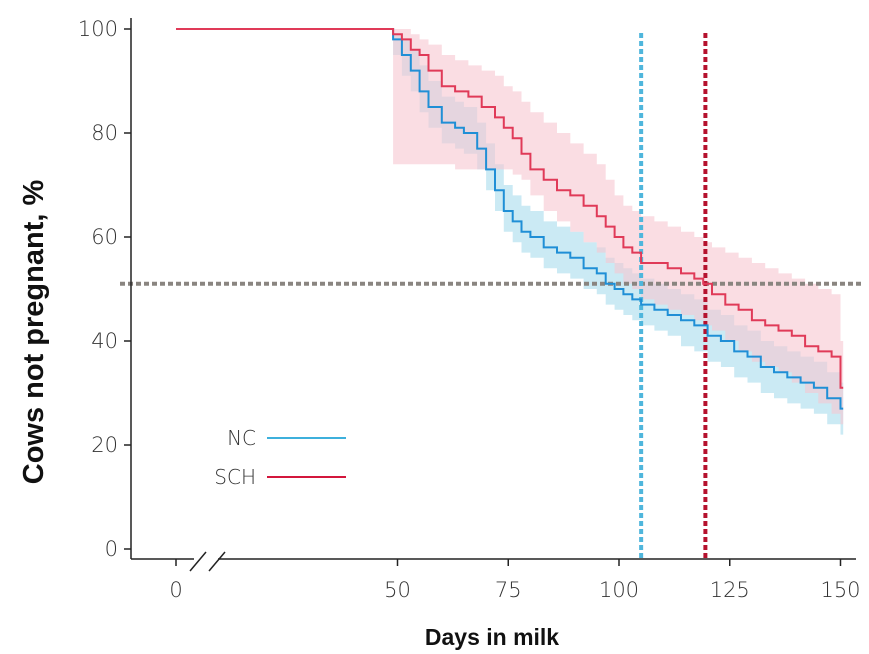  What do you see at coordinates (98, 29) in the screenshot?
I see `y-tick-label: 100` at bounding box center [98, 29].